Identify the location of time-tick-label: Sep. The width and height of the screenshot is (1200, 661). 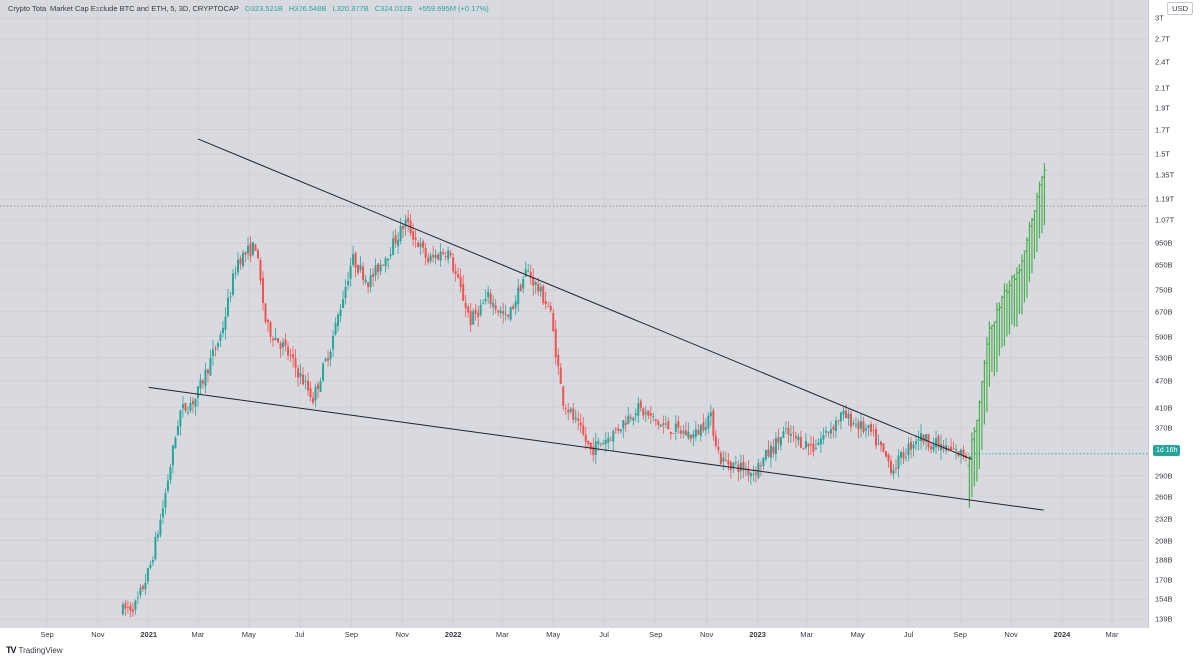
(47, 634).